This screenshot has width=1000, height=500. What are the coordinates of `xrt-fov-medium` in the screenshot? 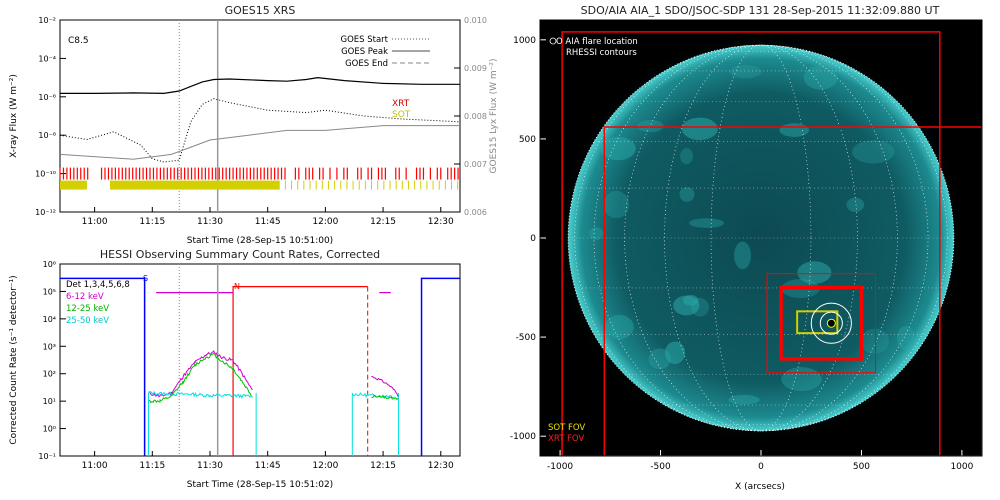 It's located at (821, 323).